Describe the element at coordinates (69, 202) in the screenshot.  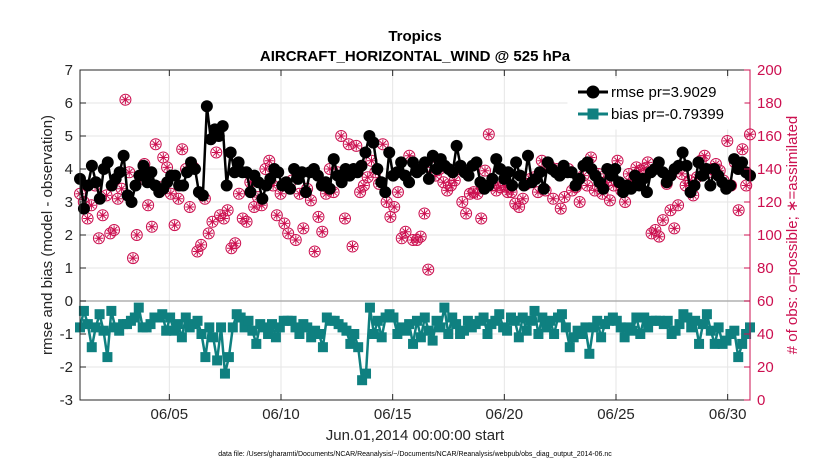
I see `left-tick-label: 3` at that location.